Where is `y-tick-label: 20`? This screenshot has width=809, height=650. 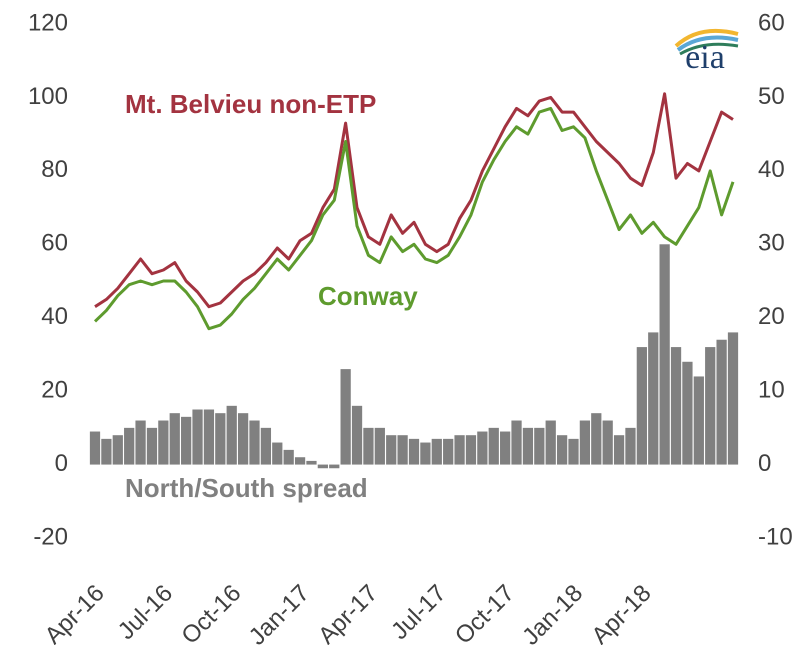 y-tick-label: 20 is located at coordinates (54, 389).